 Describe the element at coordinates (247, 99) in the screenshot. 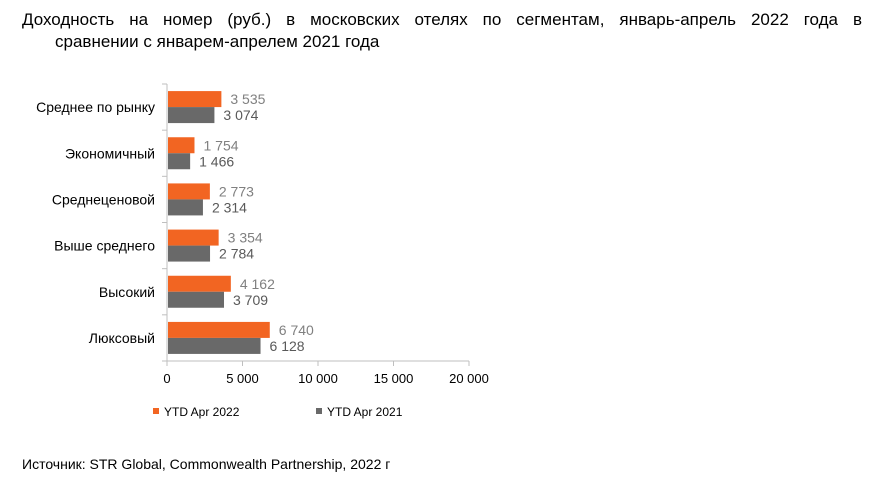

I see `data-label: 3 535` at that location.